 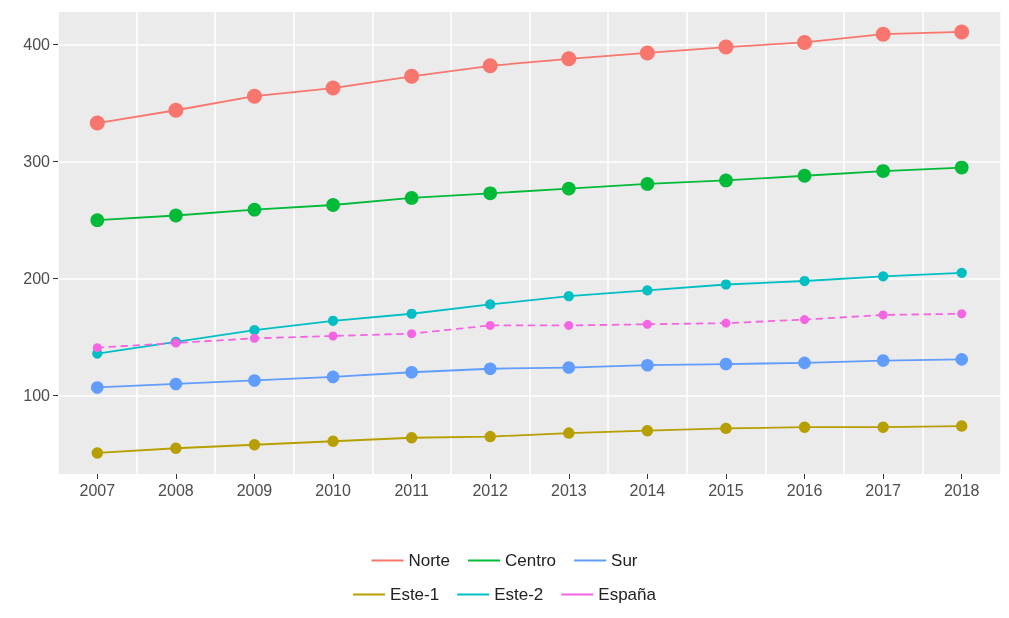 What do you see at coordinates (37, 162) in the screenshot?
I see `y-tick-label: 300` at bounding box center [37, 162].